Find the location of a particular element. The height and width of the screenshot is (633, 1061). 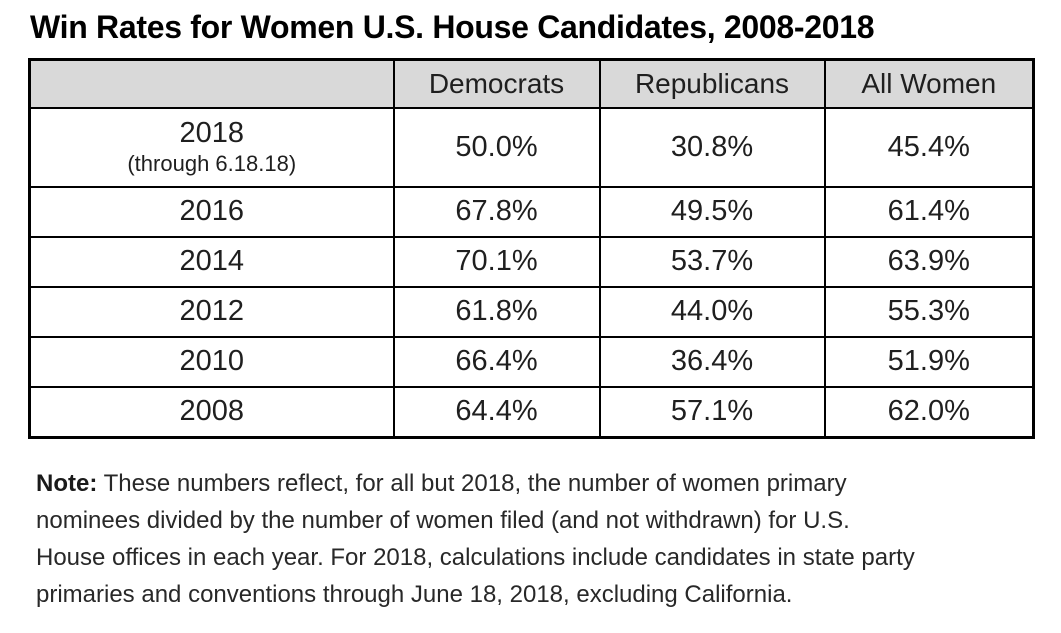

year-label: 2018 is located at coordinates (211, 132).